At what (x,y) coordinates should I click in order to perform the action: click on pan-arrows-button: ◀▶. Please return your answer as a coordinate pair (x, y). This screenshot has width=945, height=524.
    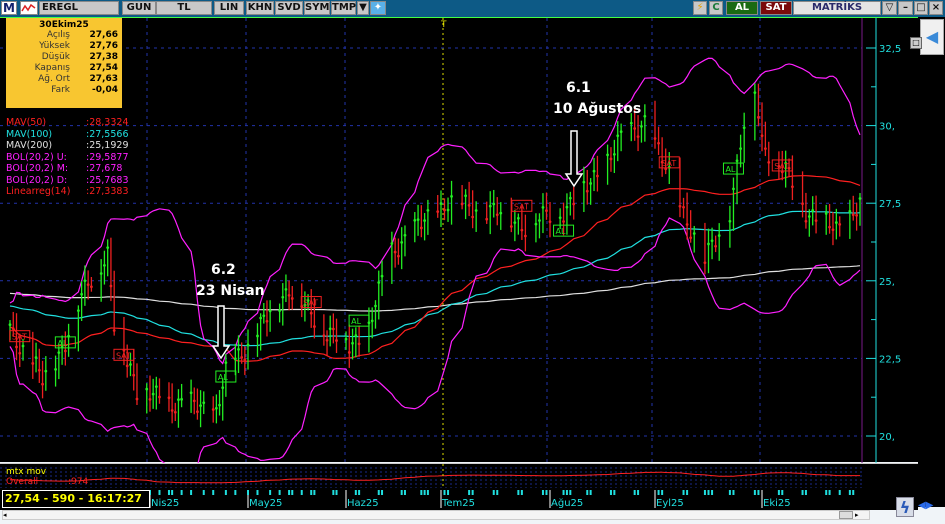
    Looking at the image, I should click on (926, 505).